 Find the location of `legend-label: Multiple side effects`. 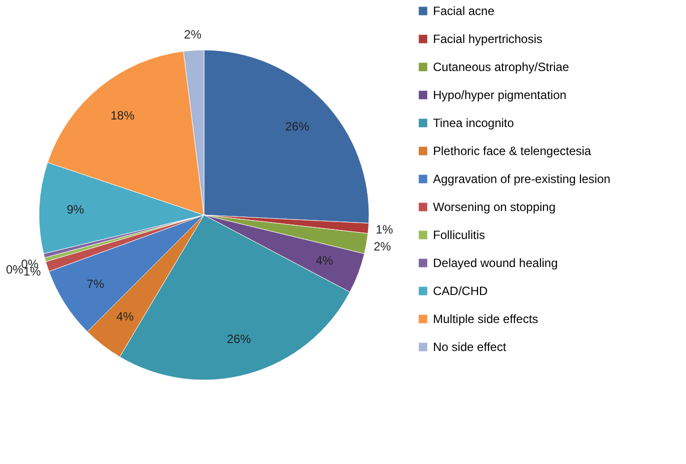

legend-label: Multiple side effects is located at coordinates (485, 319).